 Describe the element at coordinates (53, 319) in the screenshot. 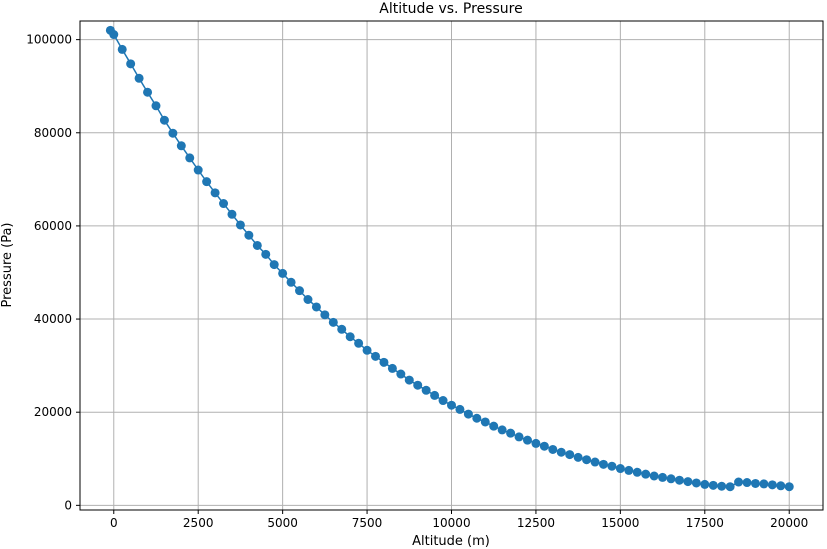

I see `y-tick-label: 40000` at that location.